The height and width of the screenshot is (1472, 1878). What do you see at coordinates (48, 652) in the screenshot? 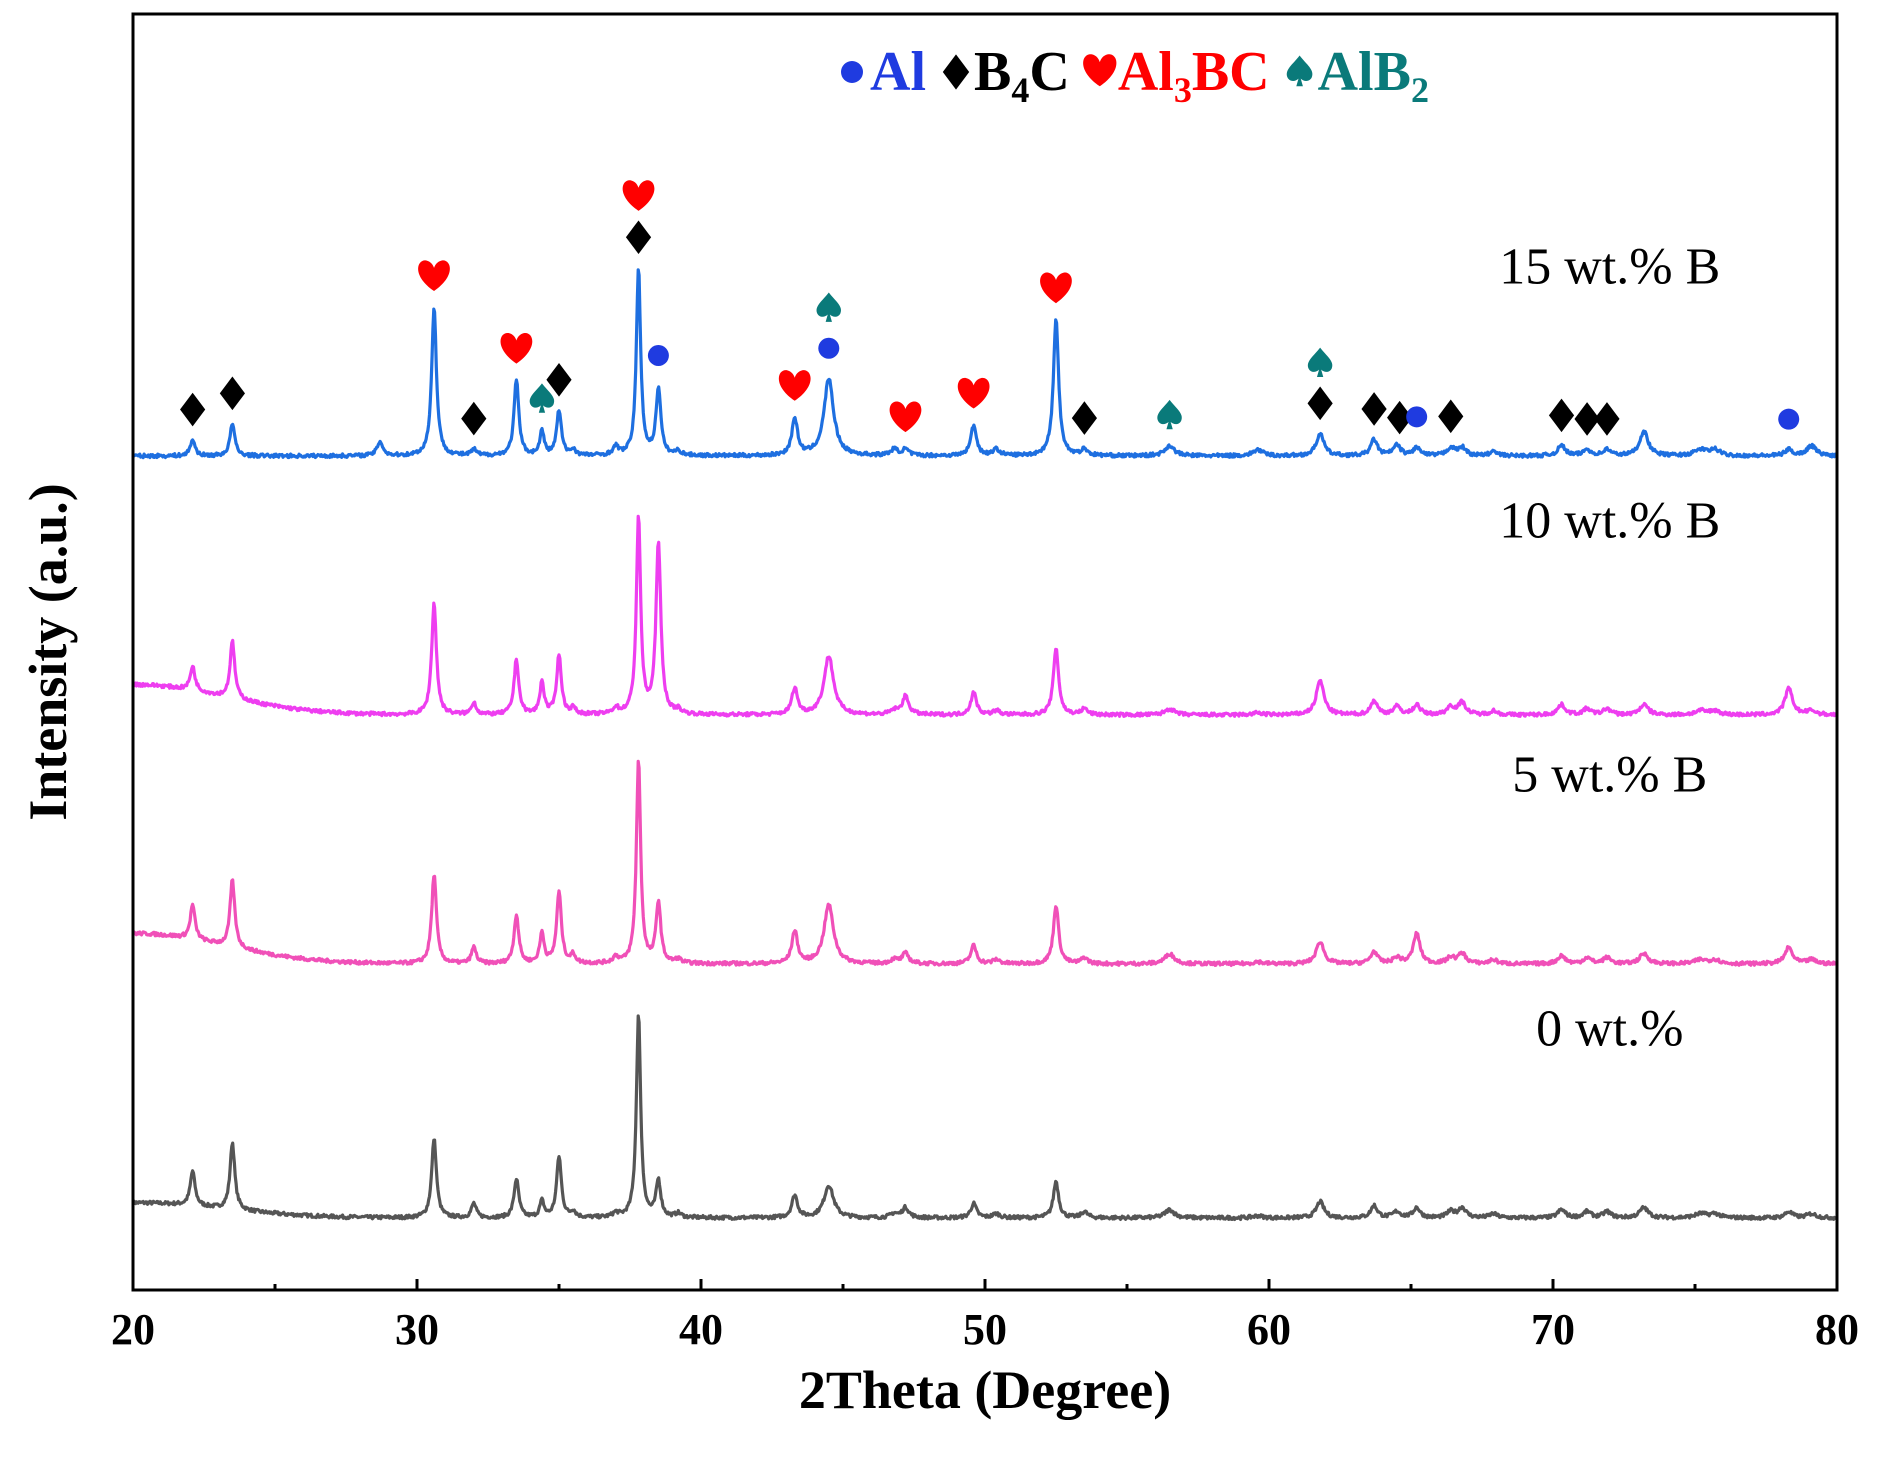
I see `y-axis-title: Intensity (a.u.)` at bounding box center [48, 652].